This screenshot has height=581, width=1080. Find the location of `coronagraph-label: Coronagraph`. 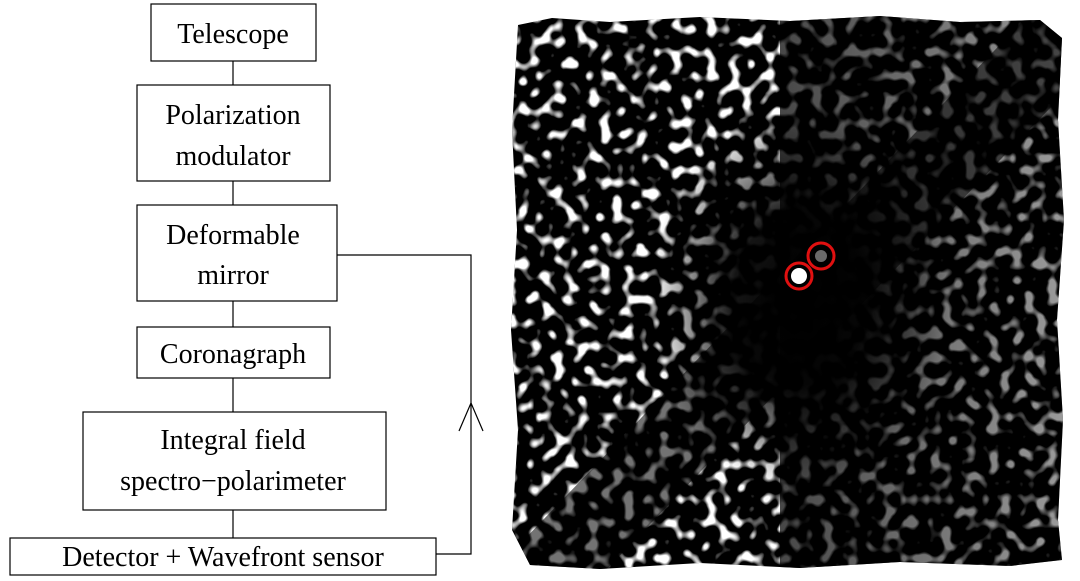

coronagraph-label: Coronagraph is located at coordinates (233, 354).